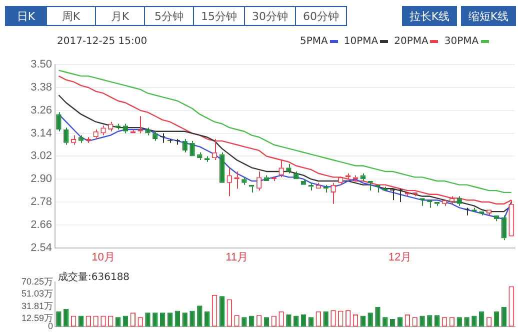  Describe the element at coordinates (411, 41) in the screenshot. I see `legend-label: 20PMA` at that location.